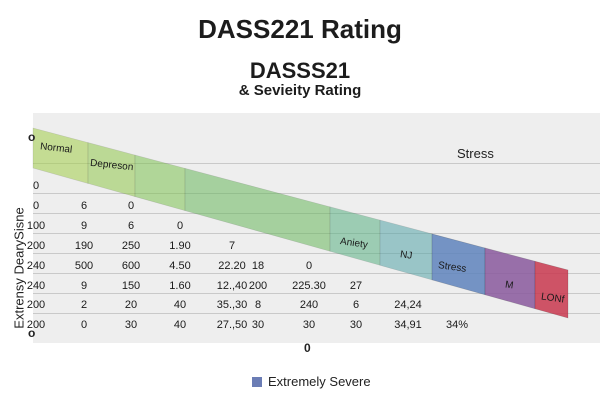  I want to click on chart-subtitle-2: & Sevieity Rating, so click(300, 90).